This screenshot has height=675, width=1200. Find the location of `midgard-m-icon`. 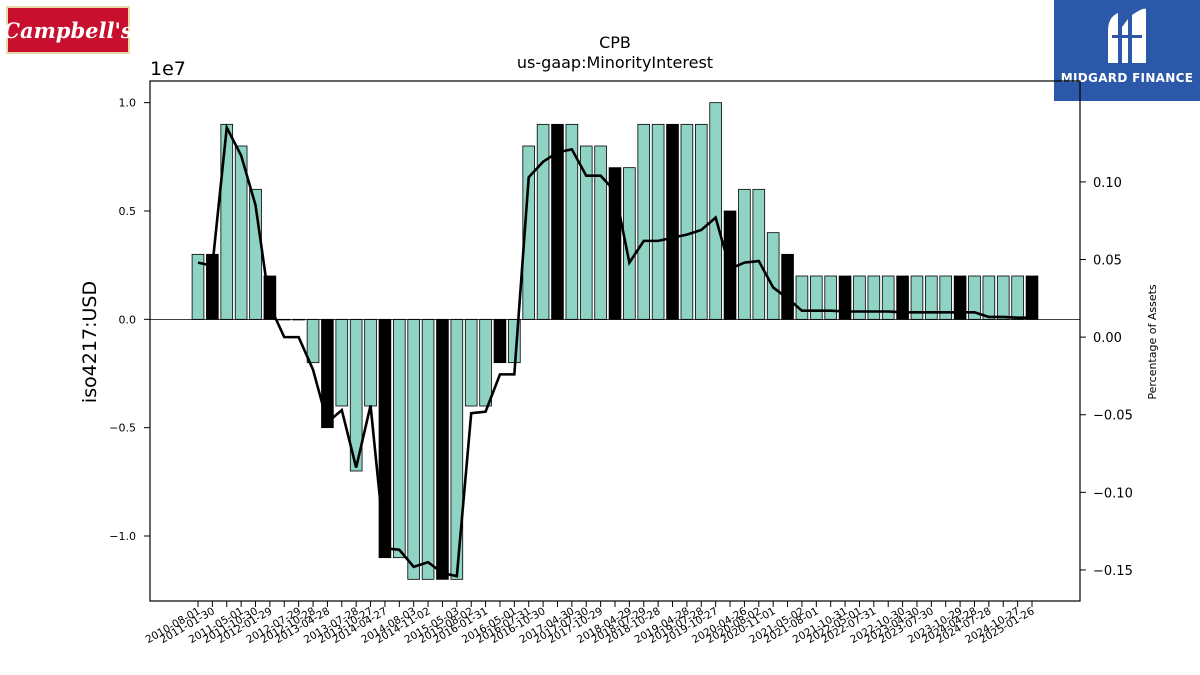

midgard-m-icon is located at coordinates (1127, 36).